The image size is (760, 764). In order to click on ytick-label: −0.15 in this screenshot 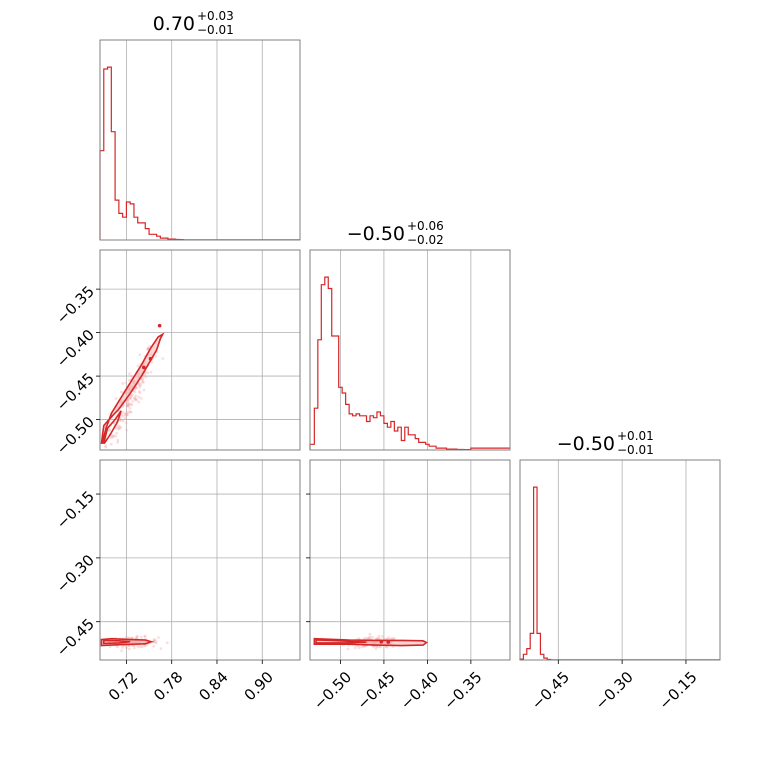, I will do `click(75, 509)`.